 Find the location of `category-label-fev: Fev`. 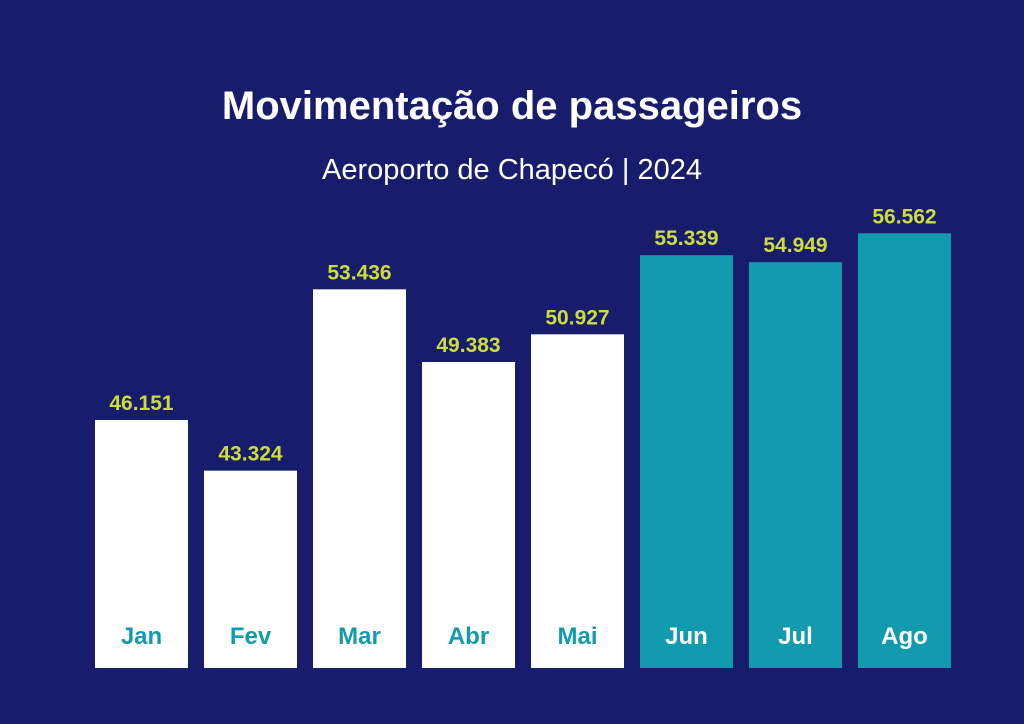

category-label-fev: Fev is located at coordinates (251, 636).